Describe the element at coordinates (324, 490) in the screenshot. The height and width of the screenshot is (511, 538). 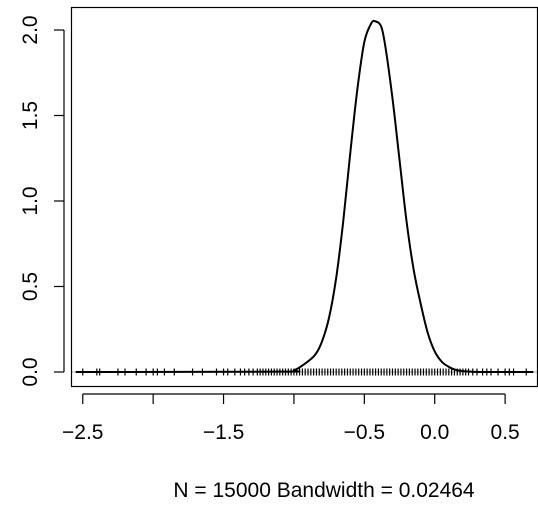
I see `x-axis-label: N = 15000 Bandwidth = 0.02464` at that location.